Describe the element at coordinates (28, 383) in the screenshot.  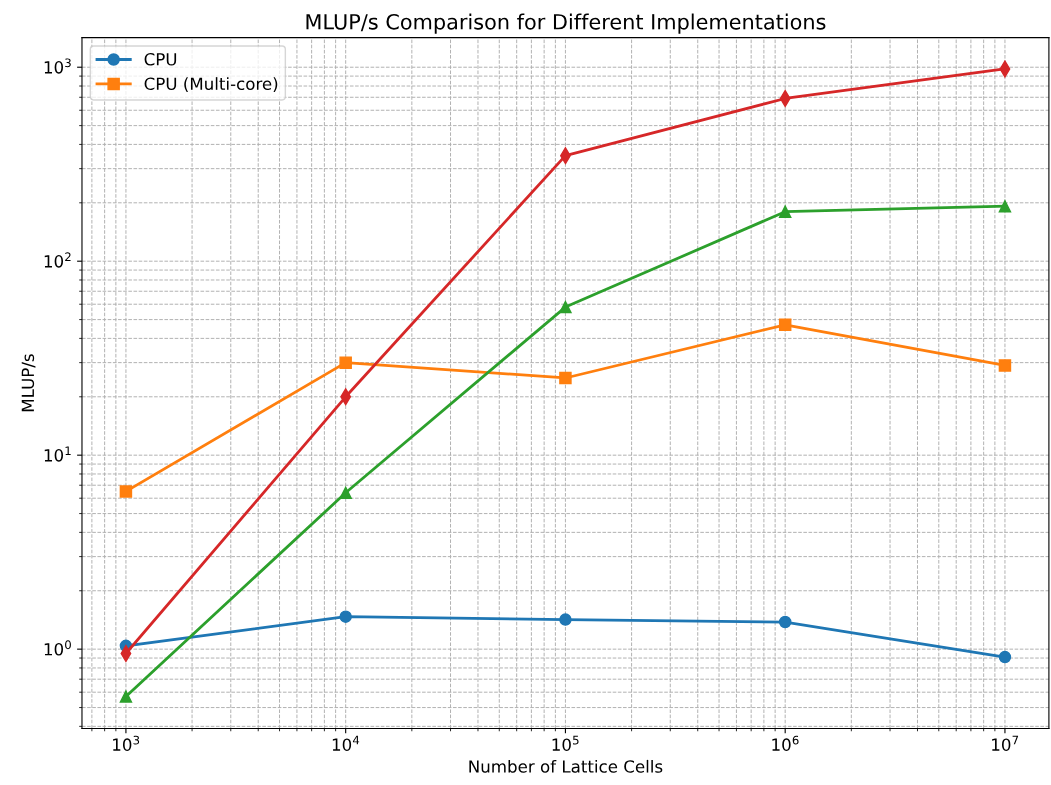
I see `y-axis-title: MLUP/s` at that location.